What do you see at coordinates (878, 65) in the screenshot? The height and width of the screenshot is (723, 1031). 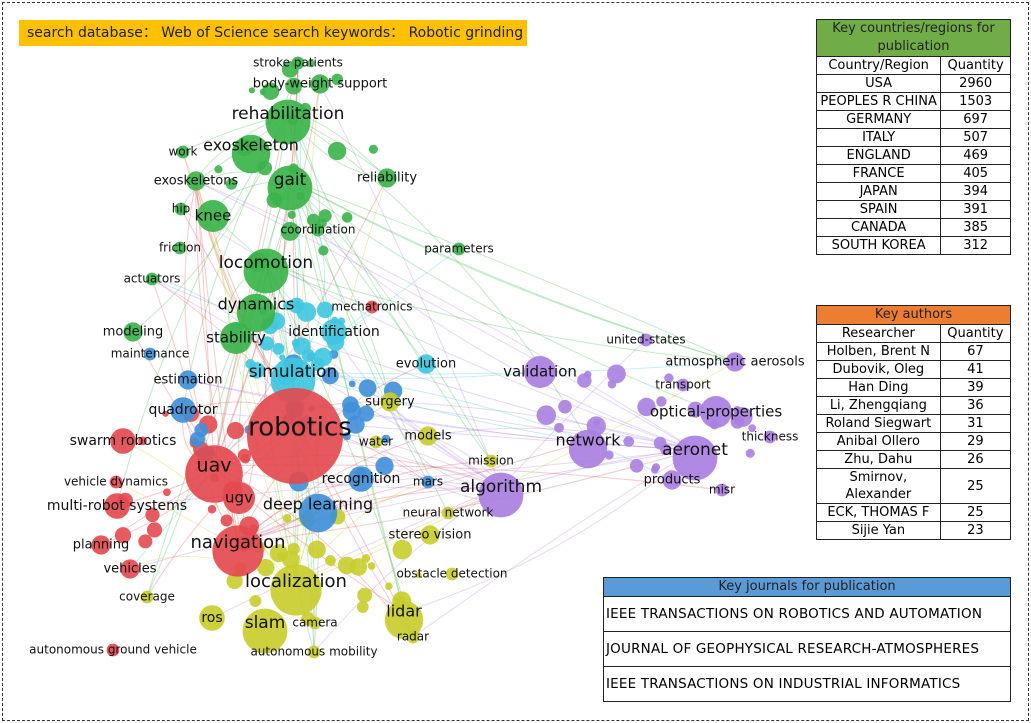 I see `column-header: Country/Region` at bounding box center [878, 65].